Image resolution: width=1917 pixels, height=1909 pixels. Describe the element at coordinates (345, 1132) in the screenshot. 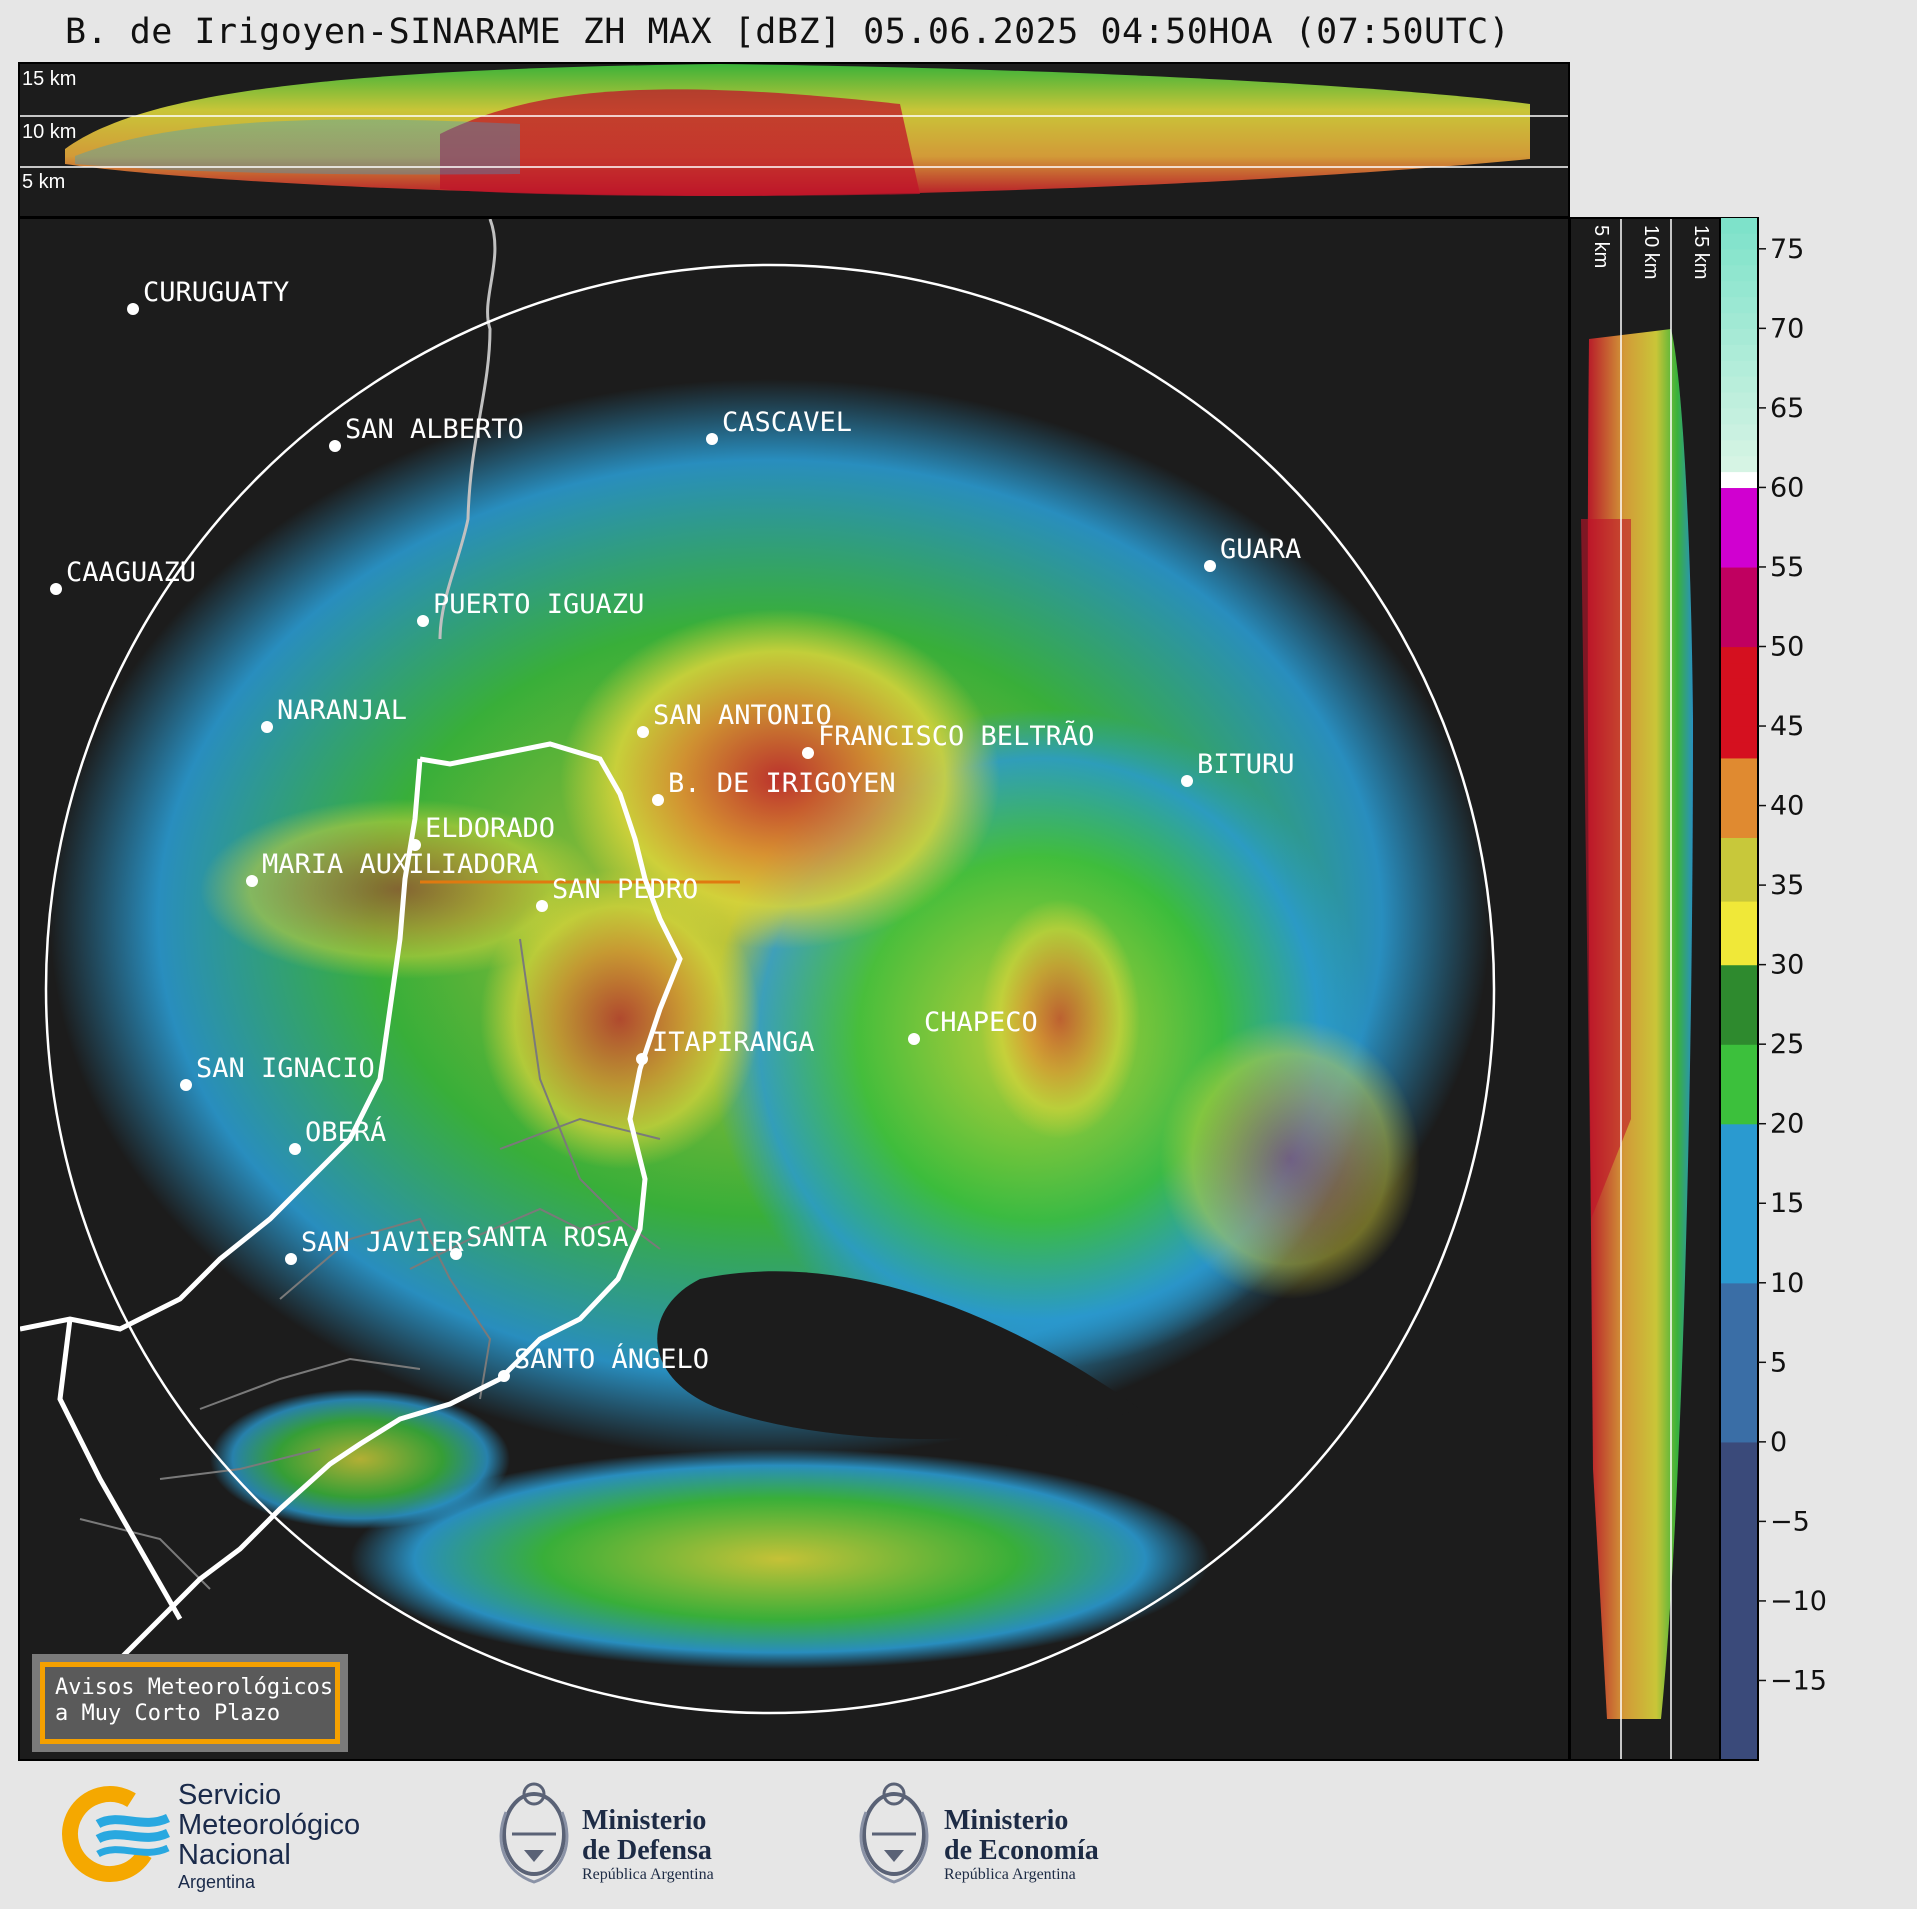

I see `city-label: OBERÁ` at that location.